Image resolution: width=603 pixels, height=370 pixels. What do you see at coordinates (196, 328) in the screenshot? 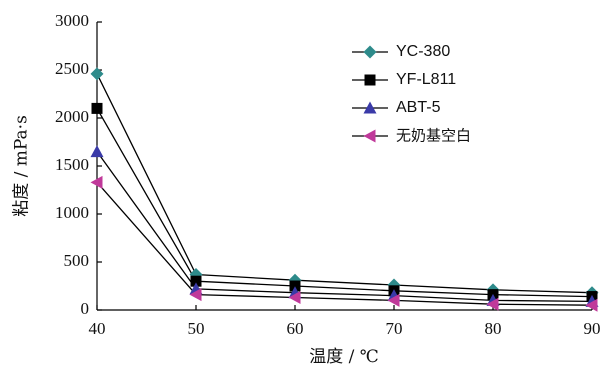
I see `x-tick-label: 50` at bounding box center [196, 328].